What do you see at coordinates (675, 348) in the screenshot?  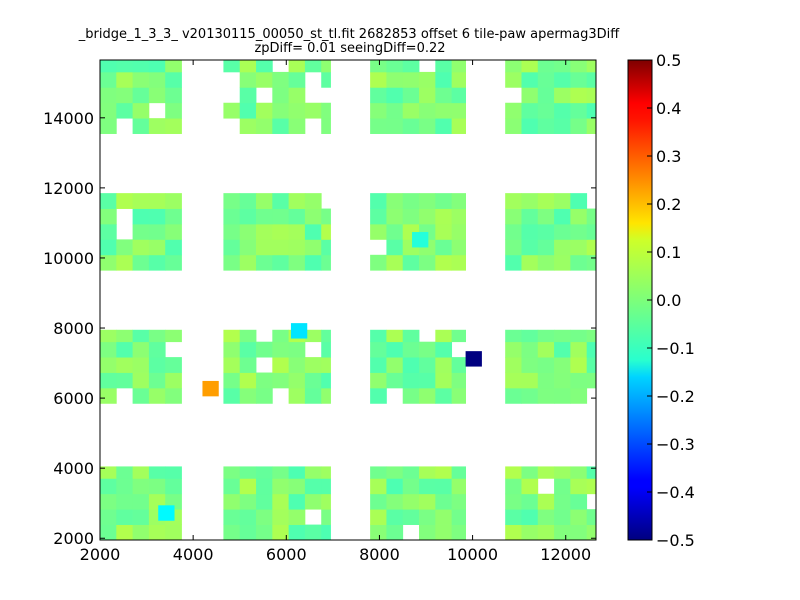 I see `colorbar-tick-label: −0.1` at bounding box center [675, 348].